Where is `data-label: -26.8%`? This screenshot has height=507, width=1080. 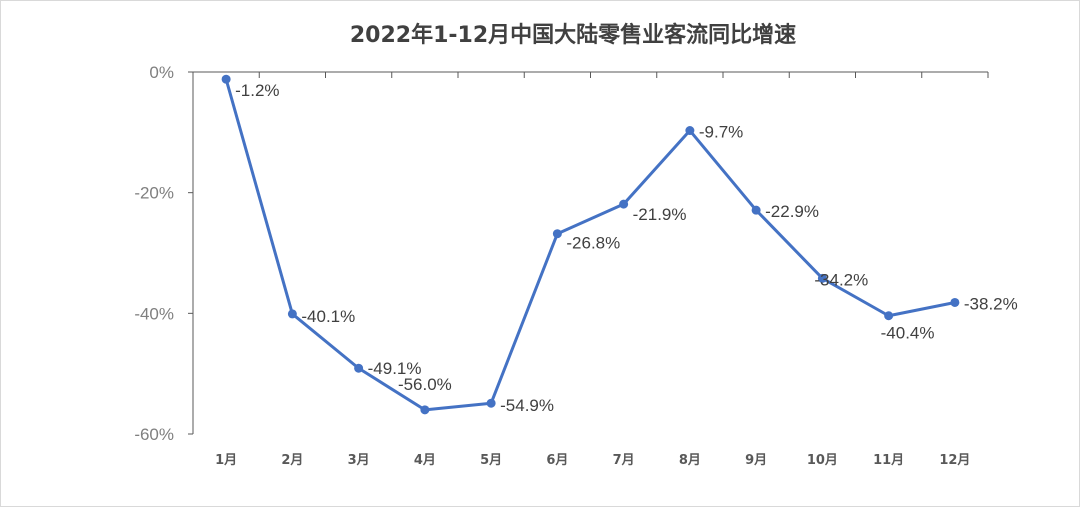
data-label: -26.8% is located at coordinates (593, 243).